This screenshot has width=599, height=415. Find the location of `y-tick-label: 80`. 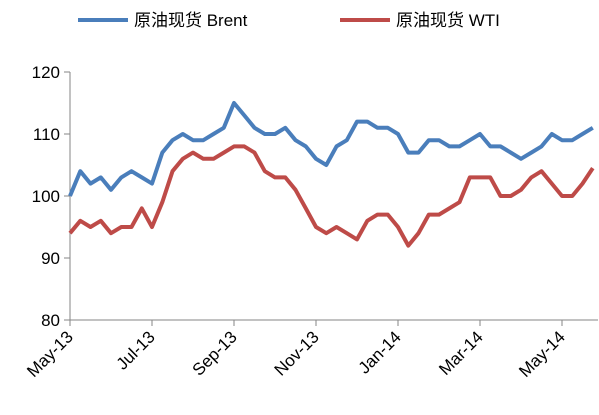

y-tick-label: 80 is located at coordinates (50, 320).